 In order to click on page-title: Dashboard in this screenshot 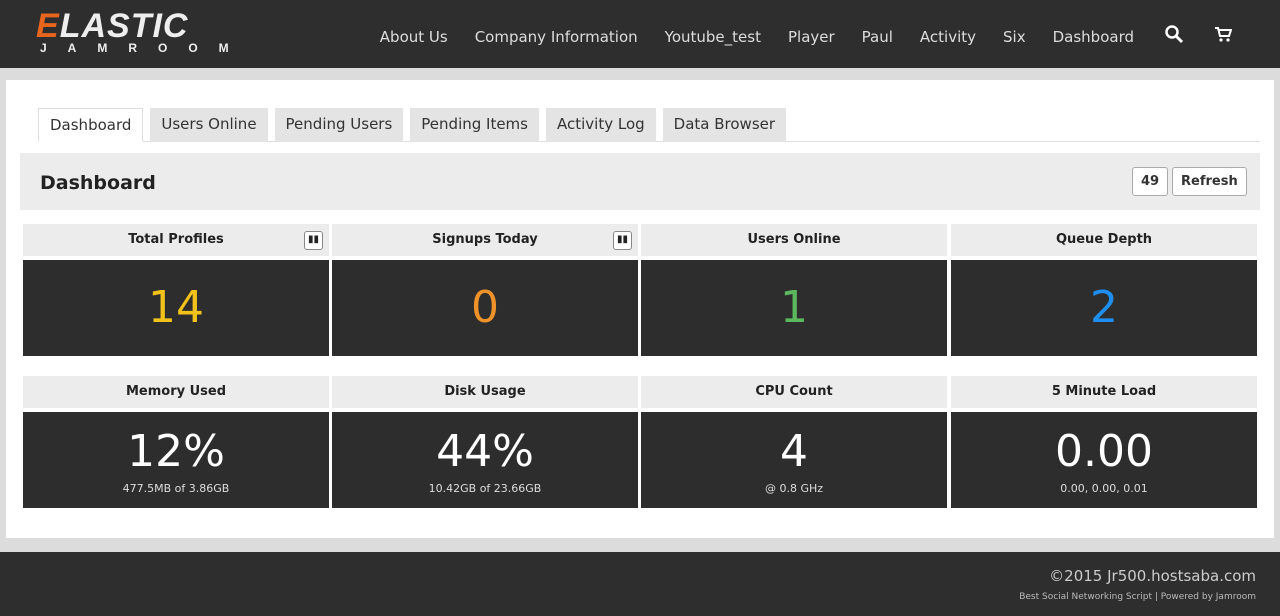, I will do `click(98, 183)`.